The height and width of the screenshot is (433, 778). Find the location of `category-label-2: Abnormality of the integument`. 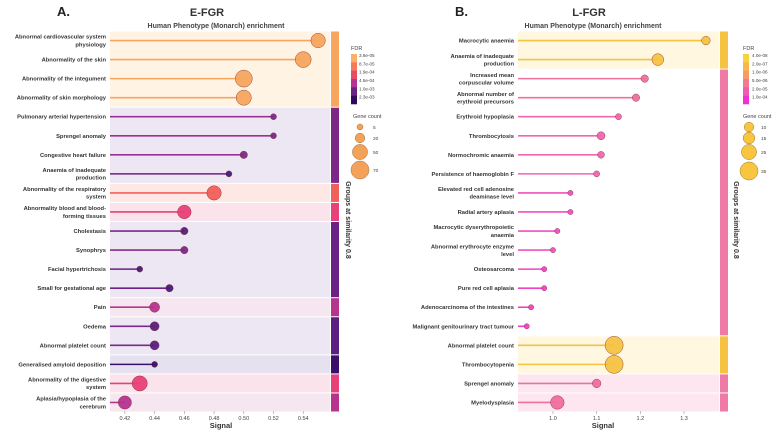

category-label-2: Abnormality of the integument is located at coordinates (64, 80).